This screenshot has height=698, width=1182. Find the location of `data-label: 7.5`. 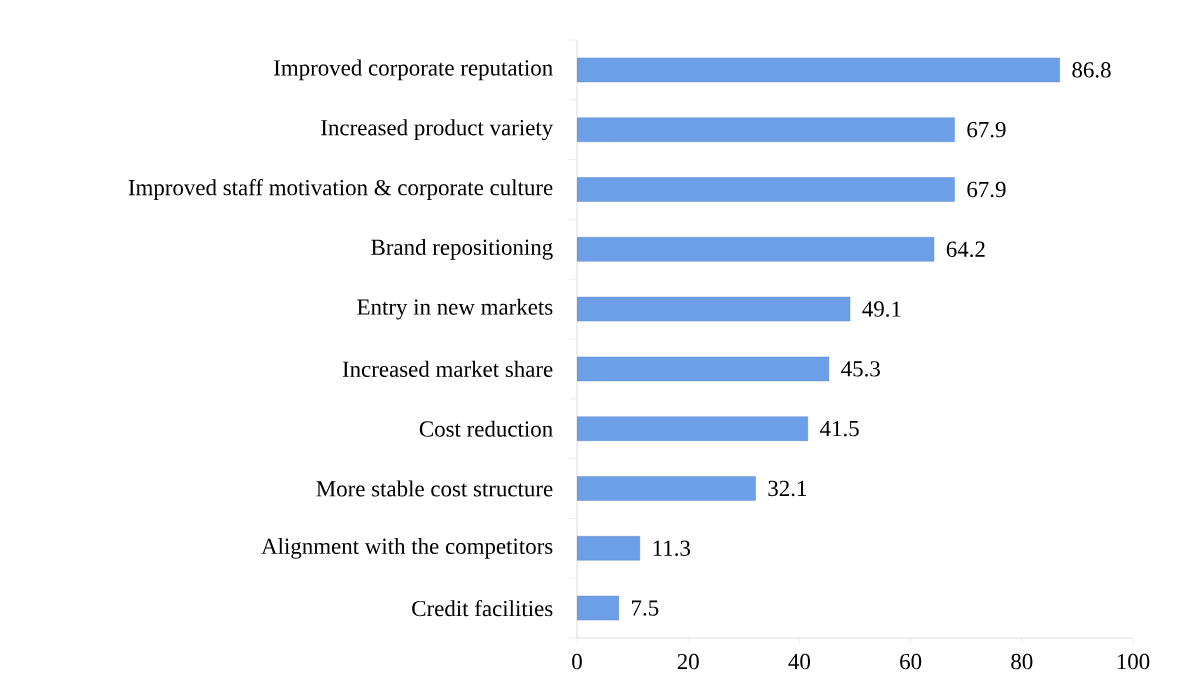

data-label: 7.5 is located at coordinates (645, 608).